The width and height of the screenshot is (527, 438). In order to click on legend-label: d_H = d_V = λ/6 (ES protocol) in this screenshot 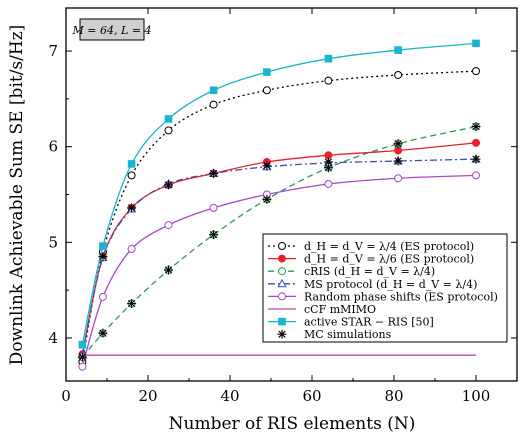, I will do `click(389, 259)`.